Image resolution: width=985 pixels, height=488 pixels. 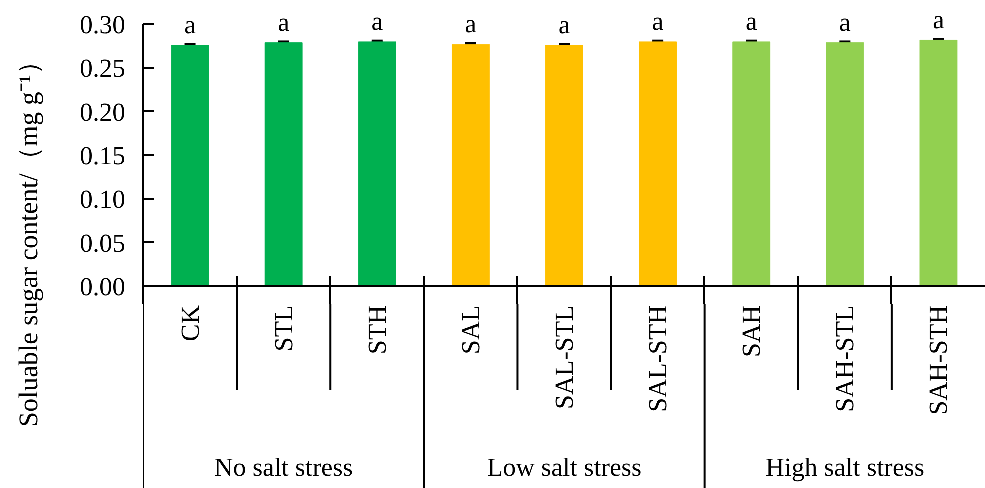 I want to click on x-tick-label: STH, so click(x=377, y=330).